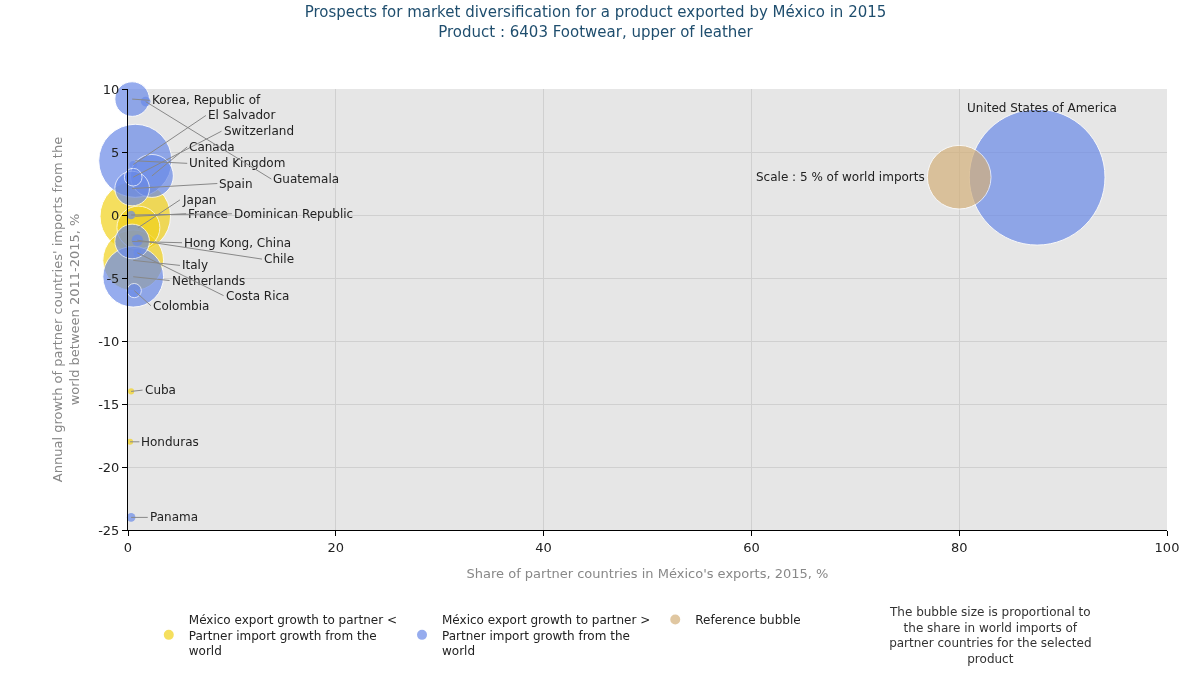 Image resolution: width=1191 pixels, height=683 pixels. I want to click on y-tick-label: -20, so click(109, 467).